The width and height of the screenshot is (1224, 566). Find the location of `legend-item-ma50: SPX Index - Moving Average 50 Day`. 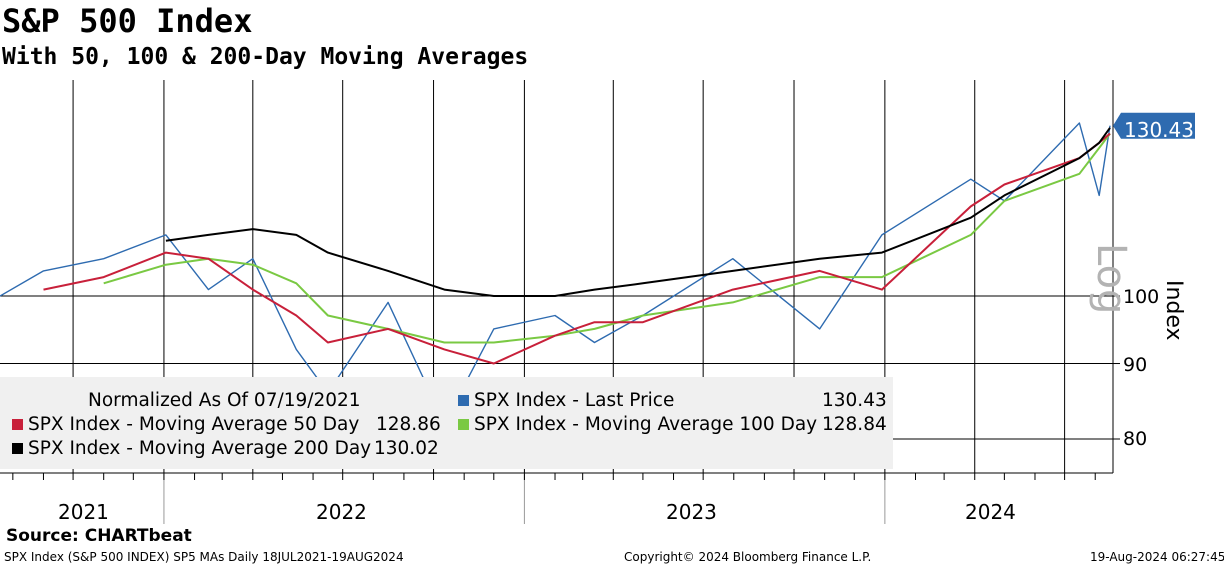

legend-item-ma50: SPX Index - Moving Average 50 Day is located at coordinates (185, 424).